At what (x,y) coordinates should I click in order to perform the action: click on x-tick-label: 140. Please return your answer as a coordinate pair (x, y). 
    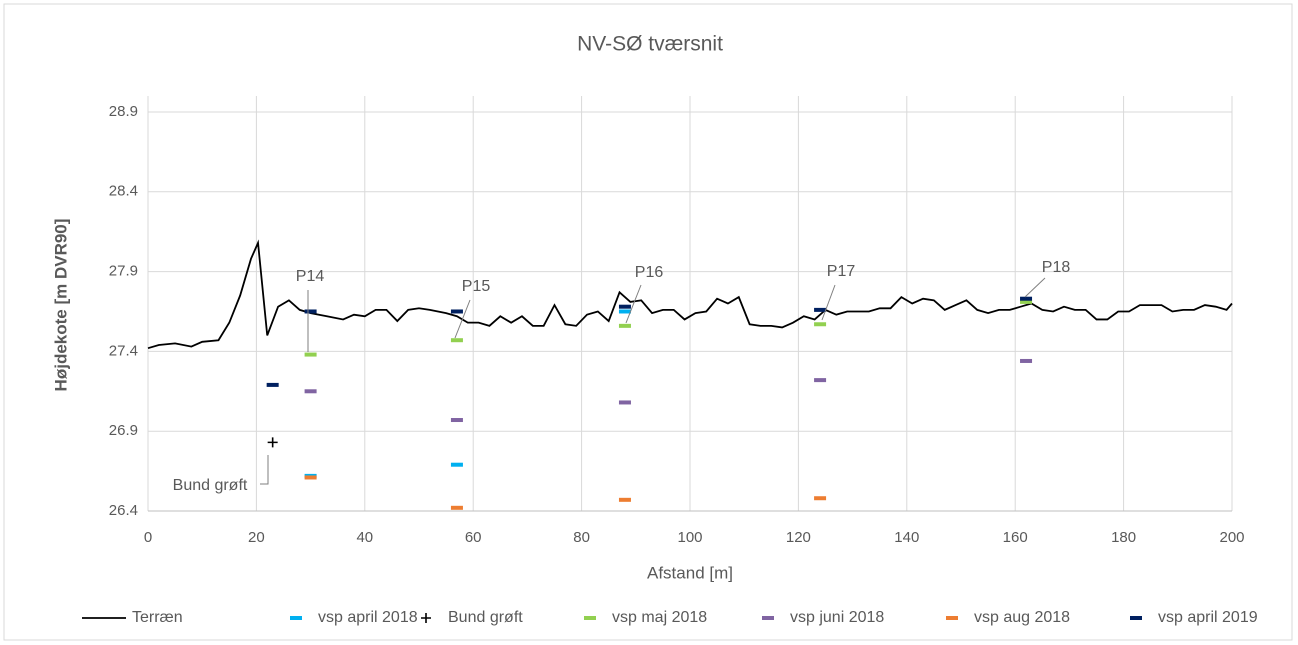
    Looking at the image, I should click on (906, 537).